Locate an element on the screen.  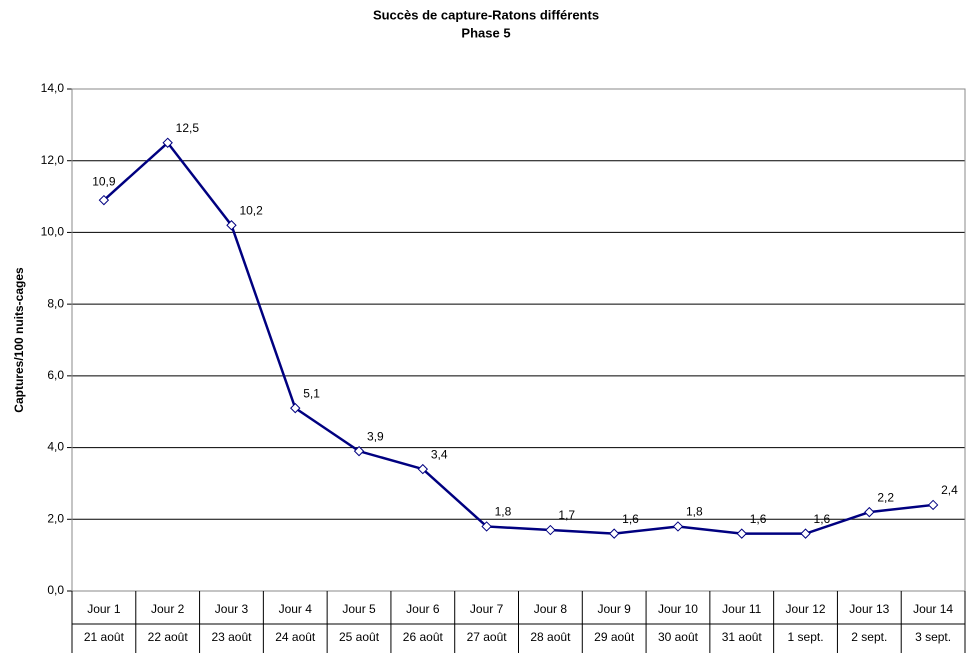
x-tick-label: Jour 4 is located at coordinates (296, 609).